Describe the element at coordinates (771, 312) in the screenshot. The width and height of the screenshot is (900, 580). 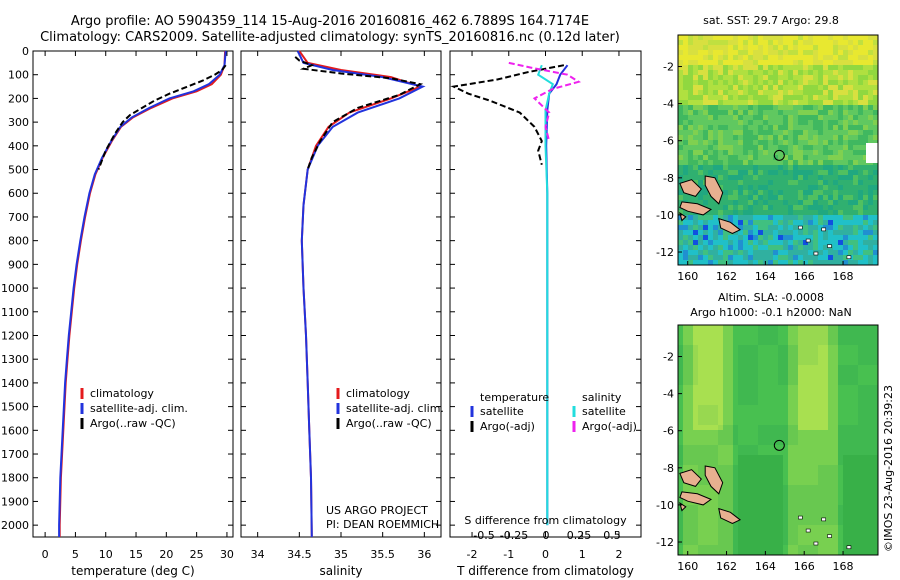
I see `sla-map-title-line2: Argo h1000: -0.1 h2000: NaN` at that location.